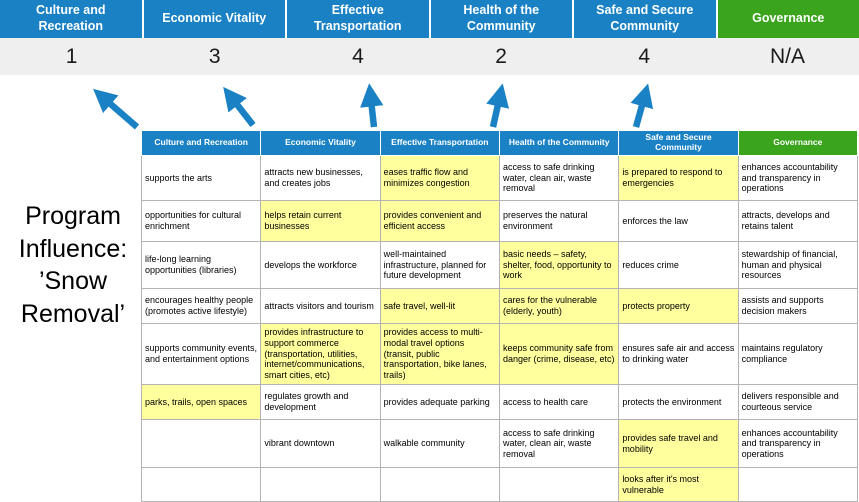 This screenshot has width=859, height=502. Describe the element at coordinates (320, 444) in the screenshot. I see `matrix-cell-r7-c2: vibrant downtown` at that location.